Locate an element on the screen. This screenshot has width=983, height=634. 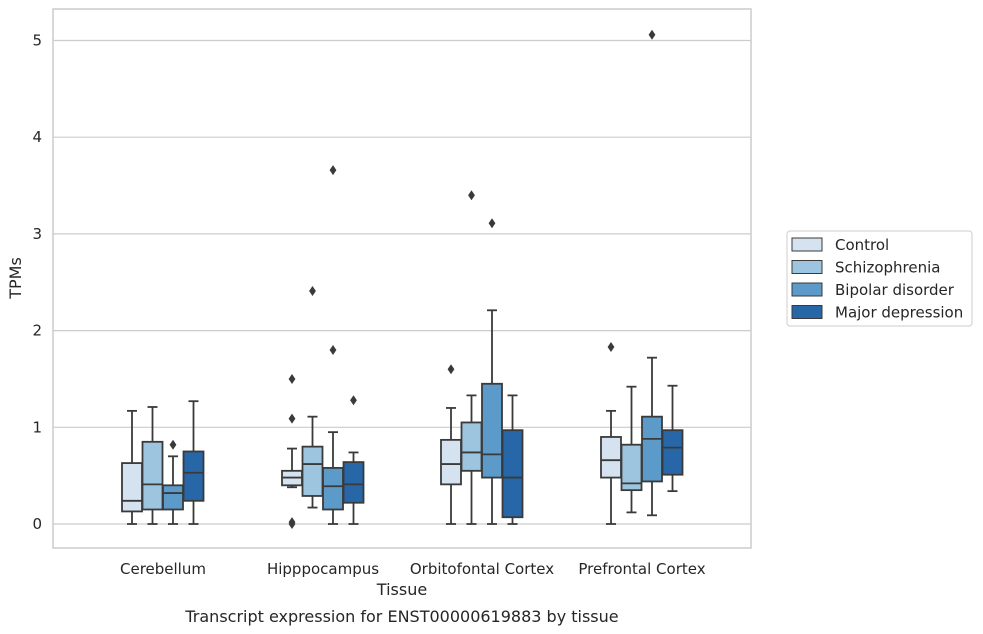
y-tick-label: 2 is located at coordinates (37, 331).